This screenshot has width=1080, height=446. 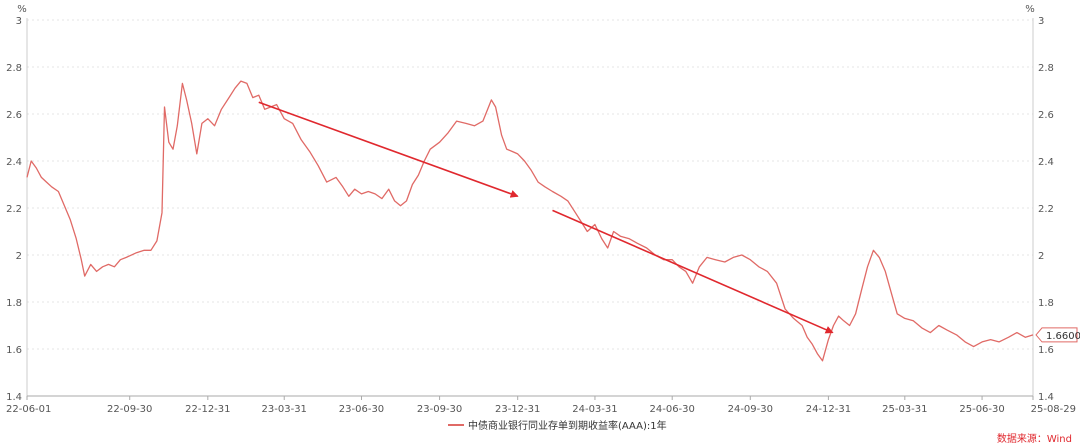 What do you see at coordinates (14, 115) in the screenshot?
I see `y-tick-label-left: 2.6` at bounding box center [14, 115].